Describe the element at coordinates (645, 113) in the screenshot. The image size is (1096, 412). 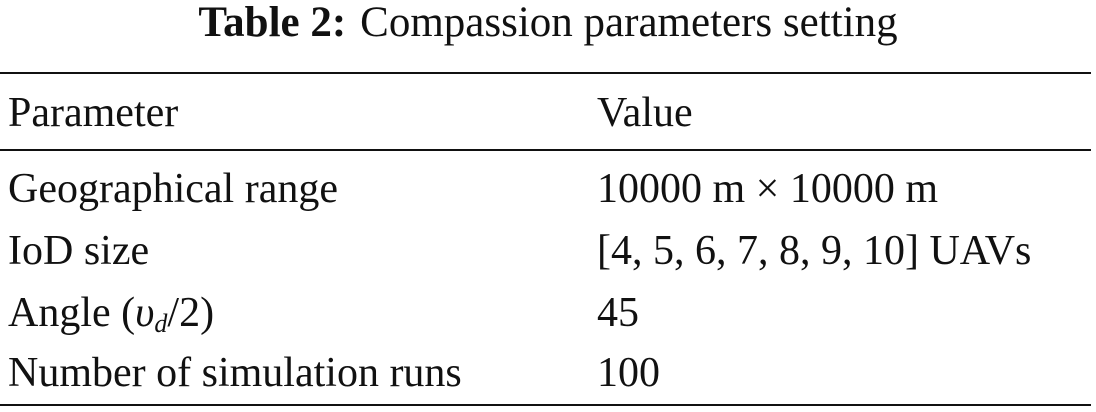
I see `header-cell: Value` at that location.